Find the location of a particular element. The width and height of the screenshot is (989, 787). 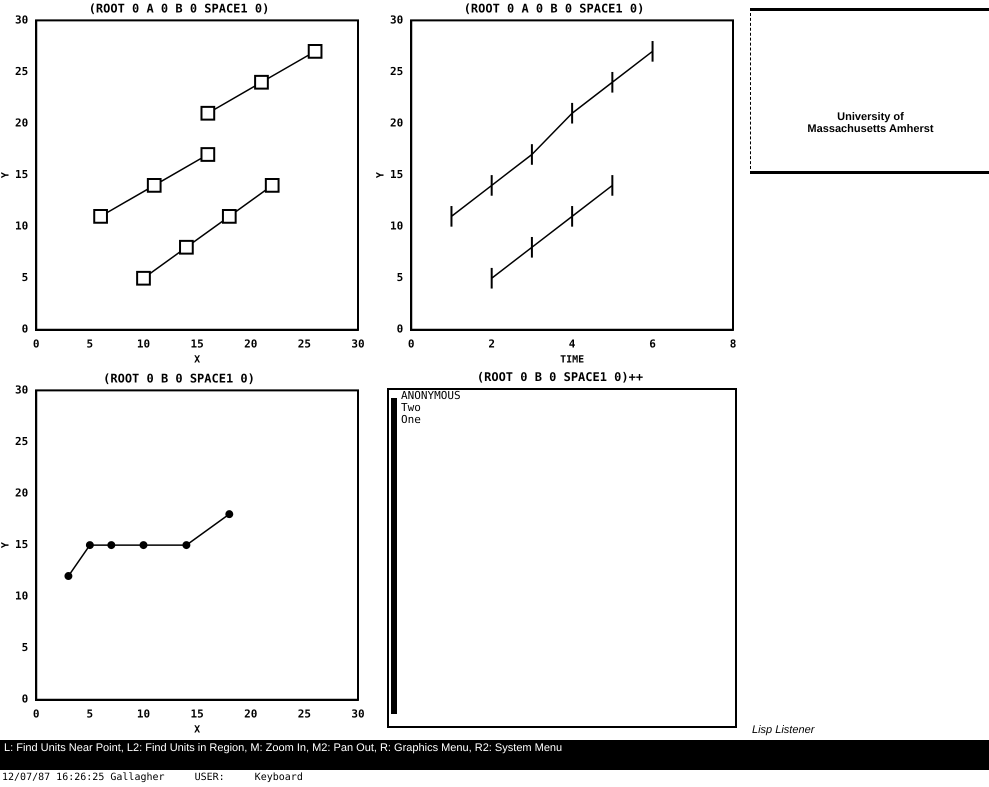

text: Keyboard is located at coordinates (278, 777).